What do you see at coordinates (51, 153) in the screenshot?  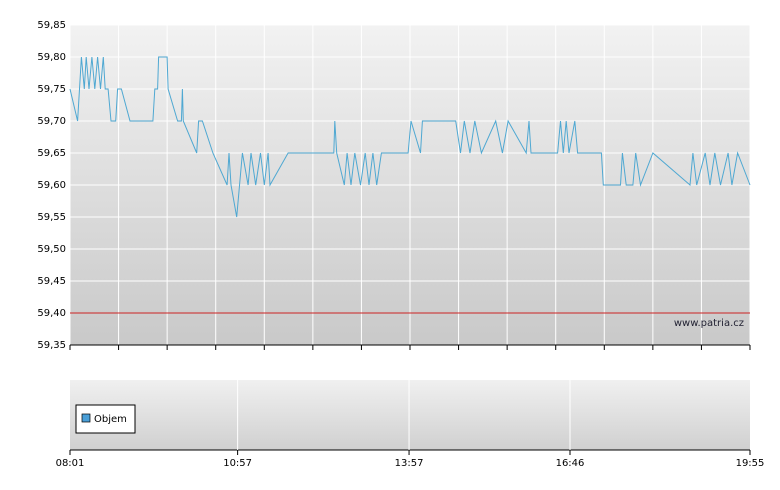 I see `y-tick-label: 59,65` at bounding box center [51, 153].